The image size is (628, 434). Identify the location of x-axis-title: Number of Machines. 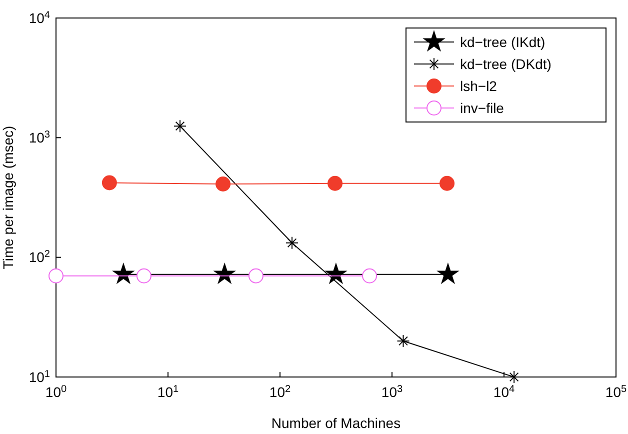
(336, 423).